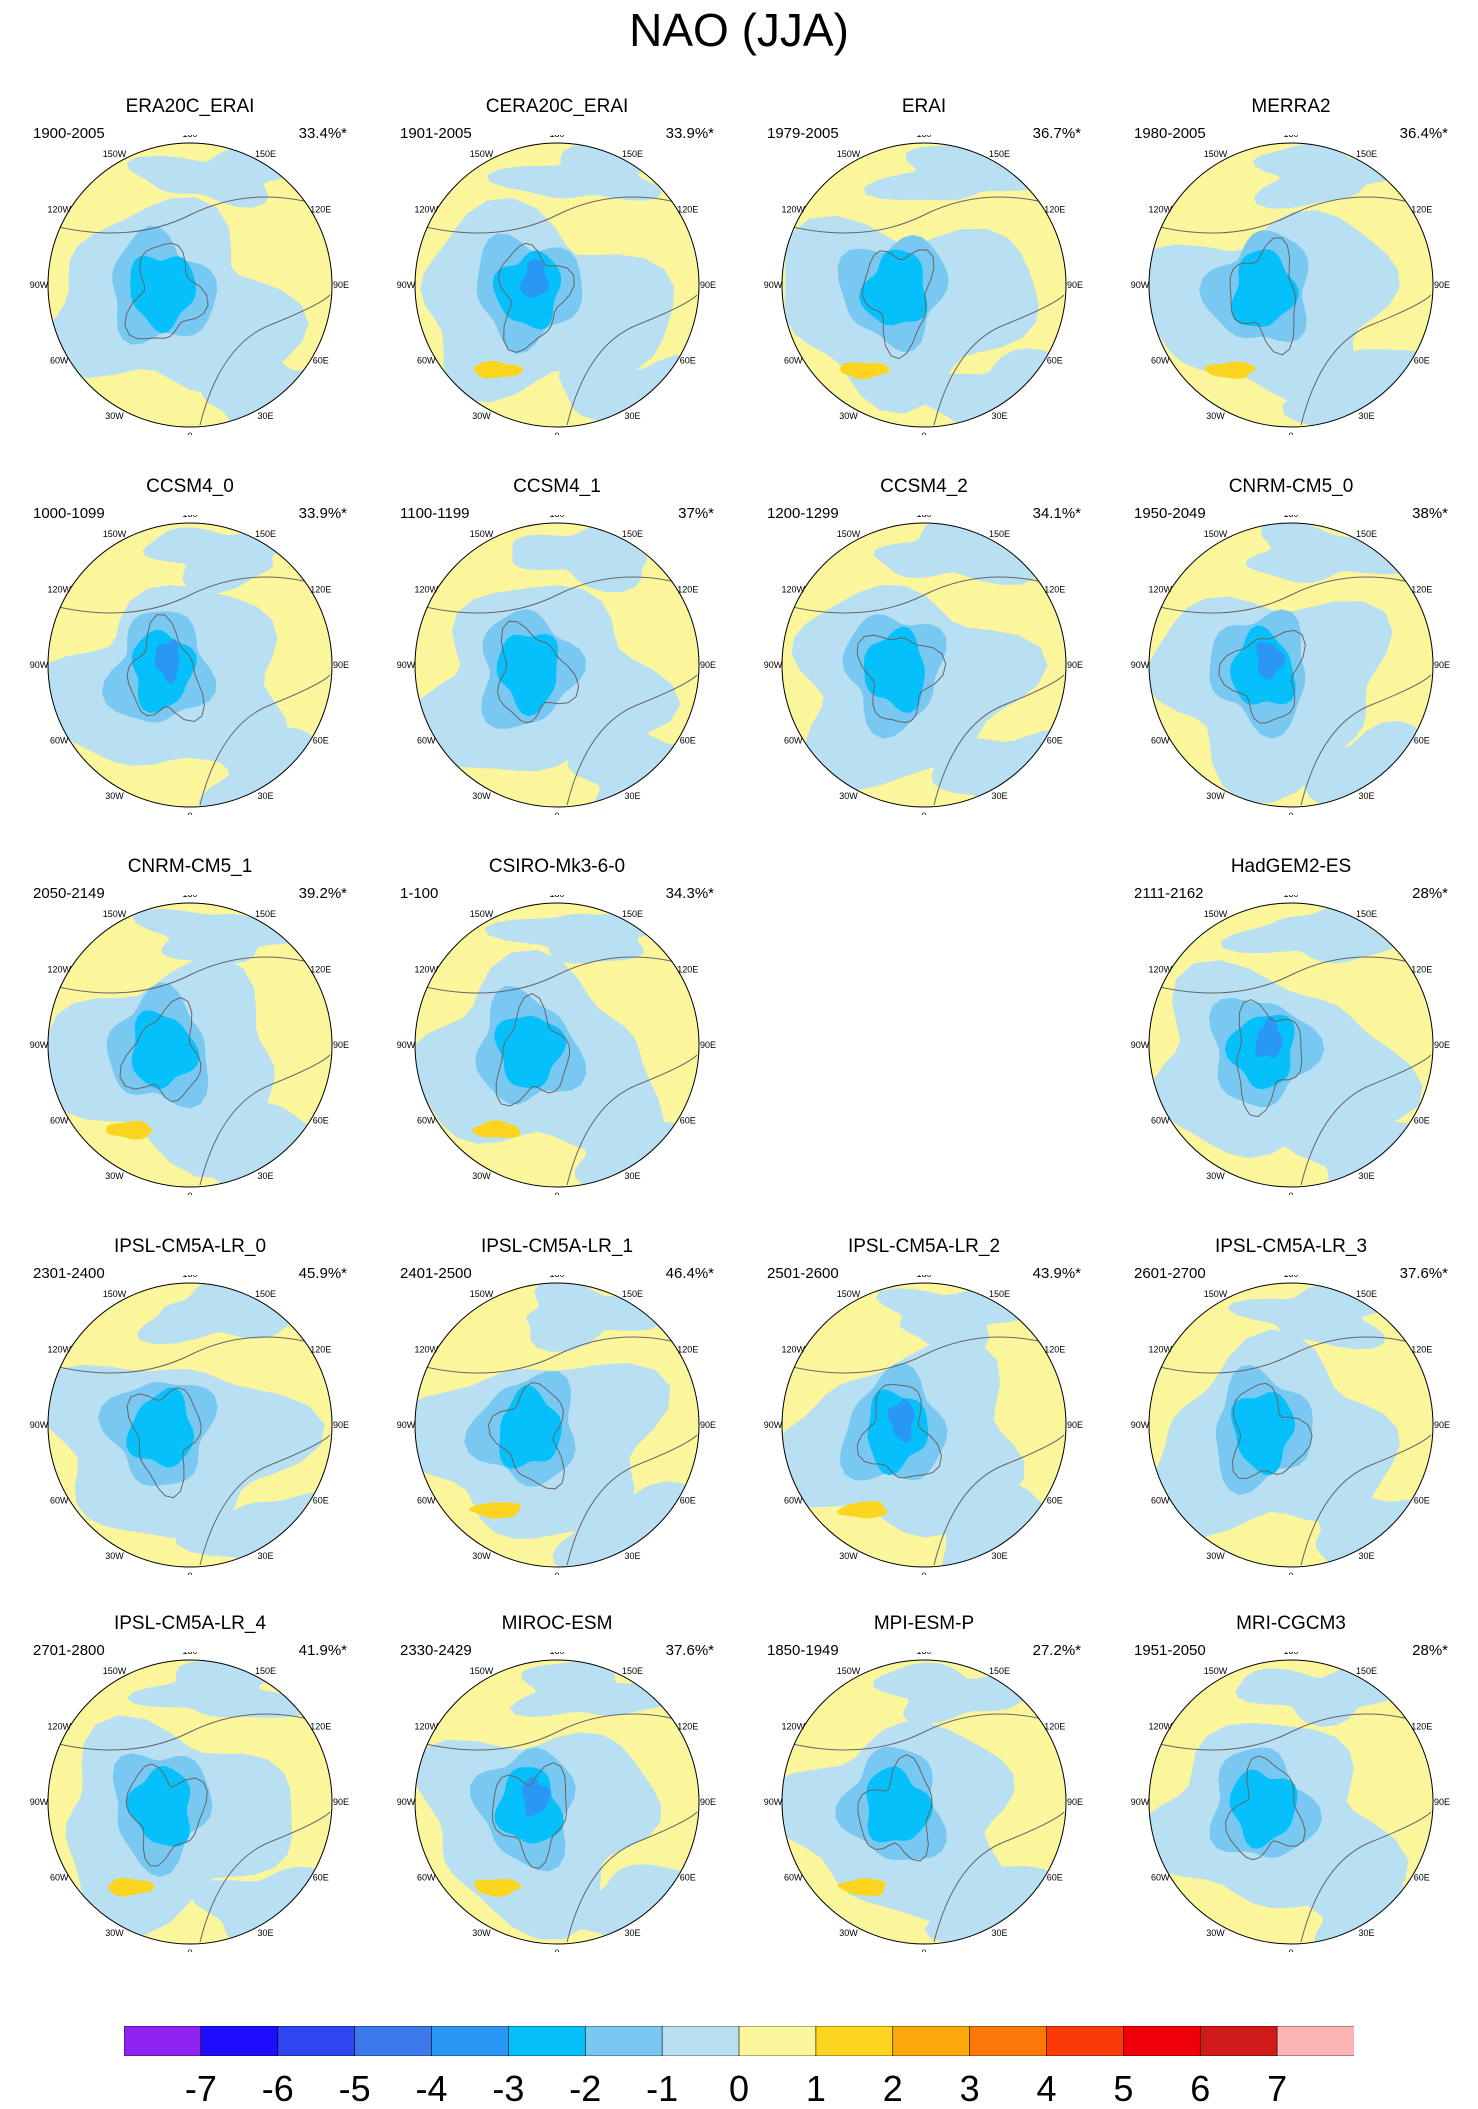 This screenshot has height=2109, width=1478. I want to click on panel-years: 2330-2429, so click(436, 1650).